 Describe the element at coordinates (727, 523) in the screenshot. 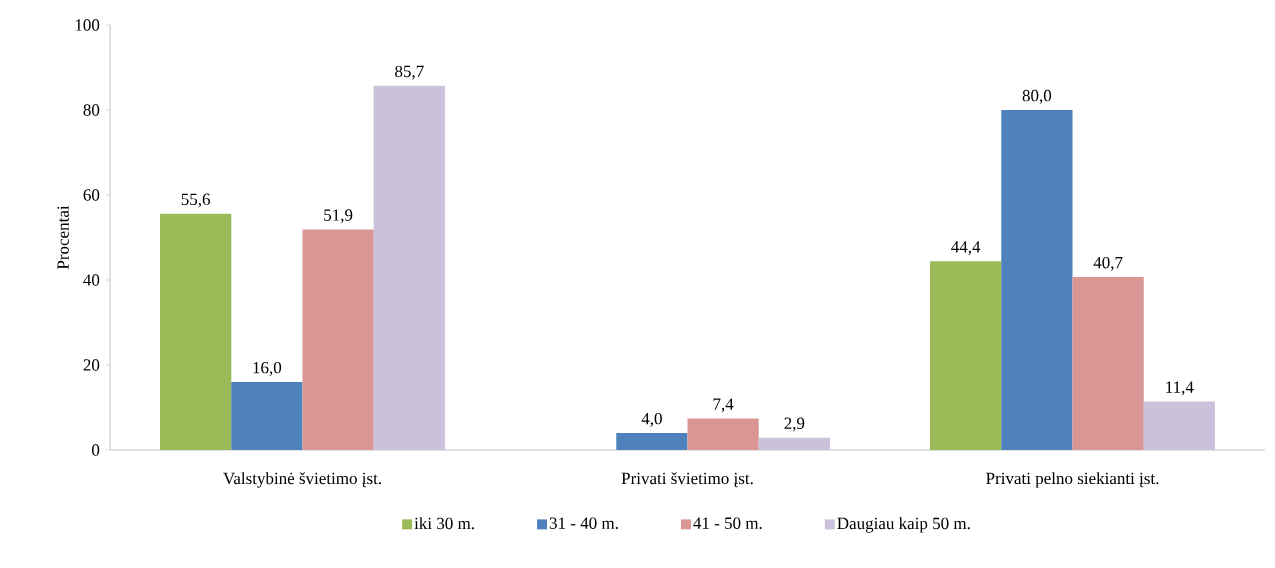

I see `legend-label: 41 - 50 m.` at that location.